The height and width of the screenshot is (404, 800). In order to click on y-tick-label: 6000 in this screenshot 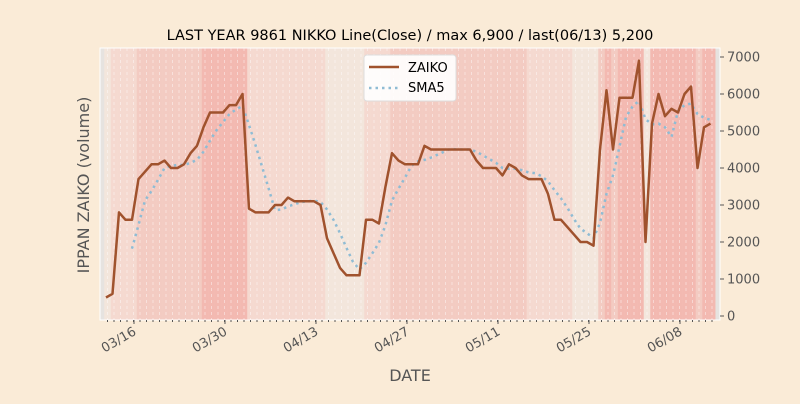, I will do `click(743, 95)`.